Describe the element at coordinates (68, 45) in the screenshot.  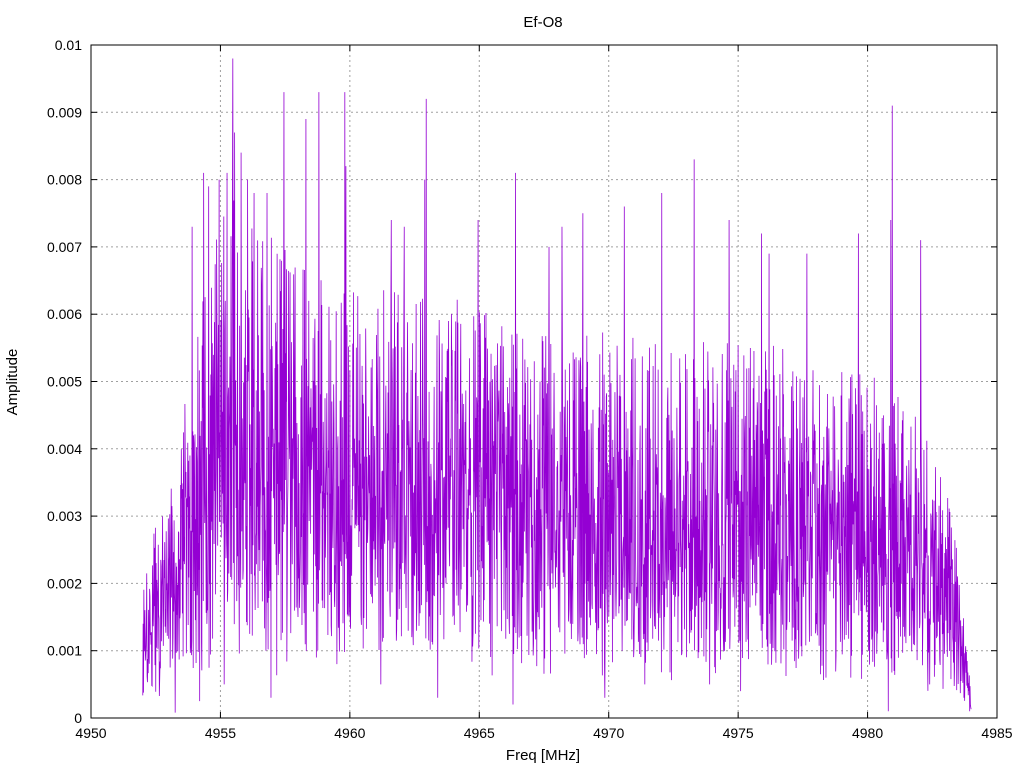
I see `y-tick-label: 0.01` at that location.